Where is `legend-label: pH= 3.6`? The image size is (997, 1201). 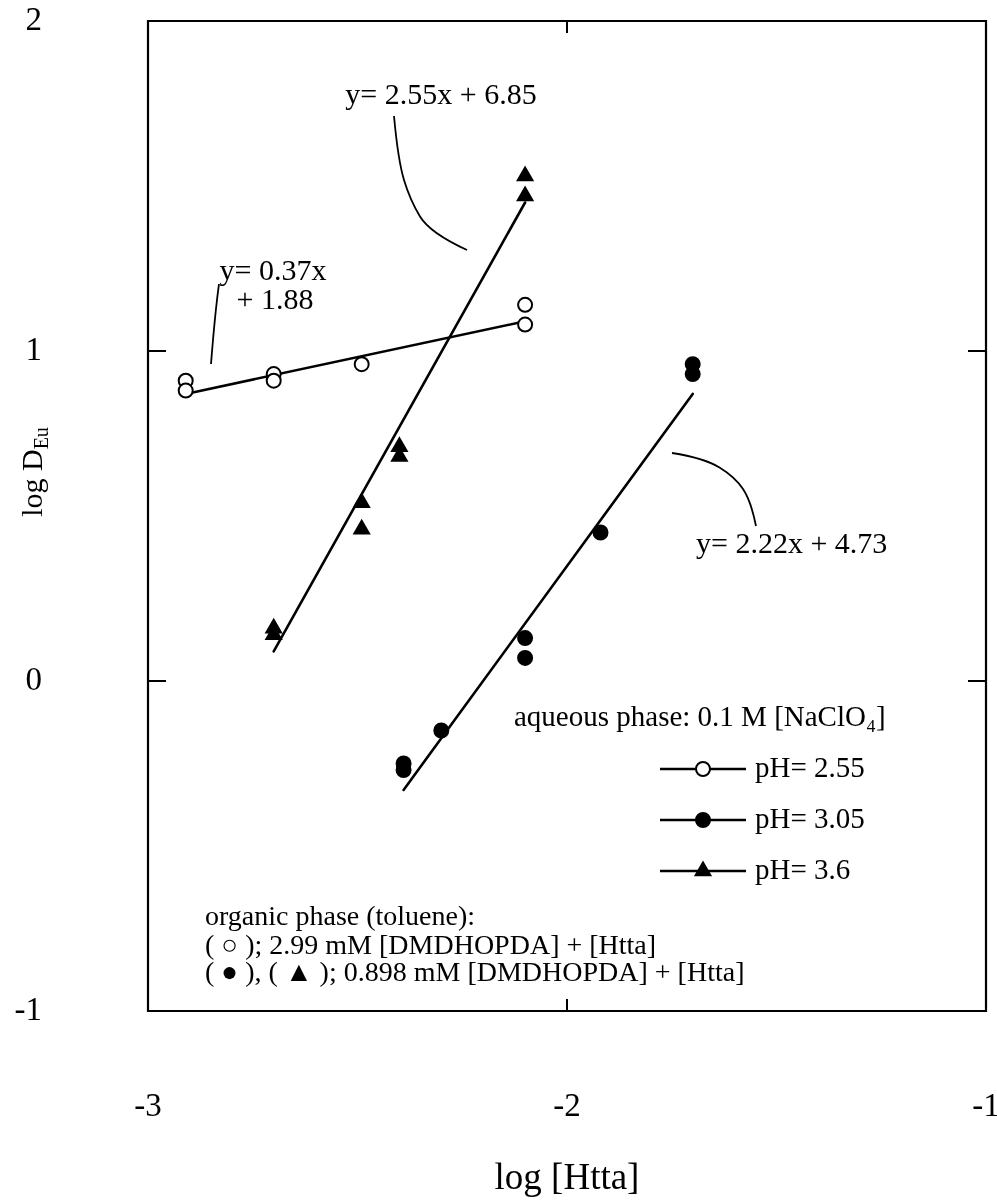 legend-label: pH= 3.6 is located at coordinates (803, 868).